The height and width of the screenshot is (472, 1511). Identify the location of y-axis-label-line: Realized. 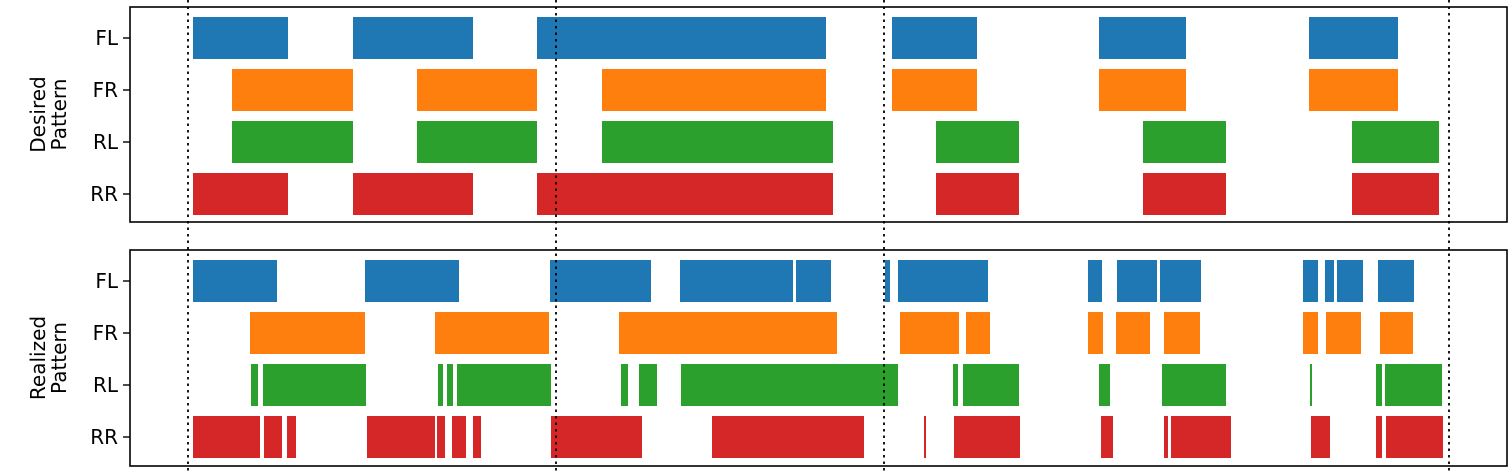
(38, 358).